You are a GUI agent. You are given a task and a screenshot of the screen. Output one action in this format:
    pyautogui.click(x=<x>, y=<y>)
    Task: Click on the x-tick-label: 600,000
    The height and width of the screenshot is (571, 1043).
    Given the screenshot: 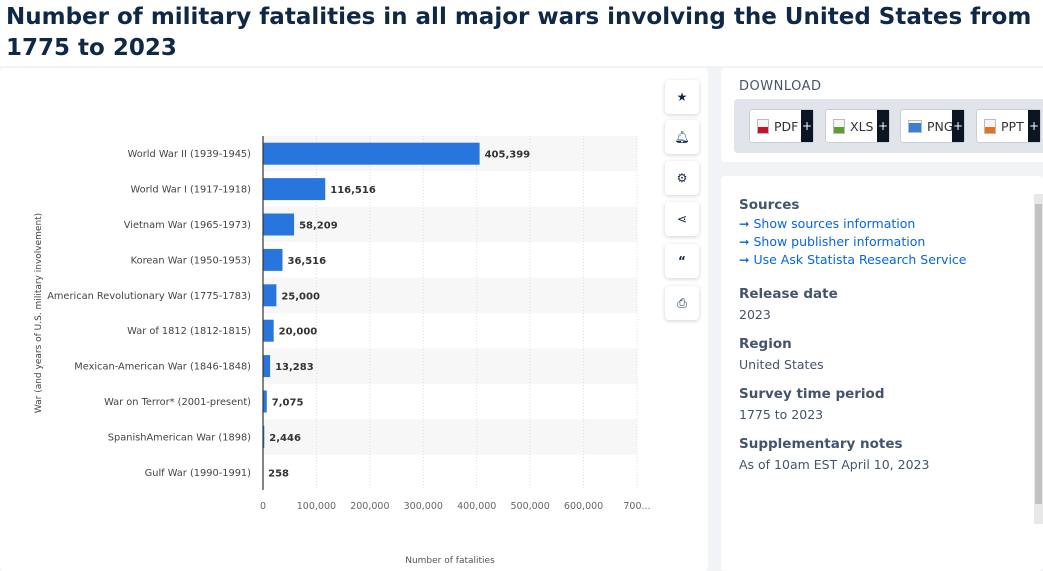 What is the action you would take?
    pyautogui.click(x=583, y=506)
    